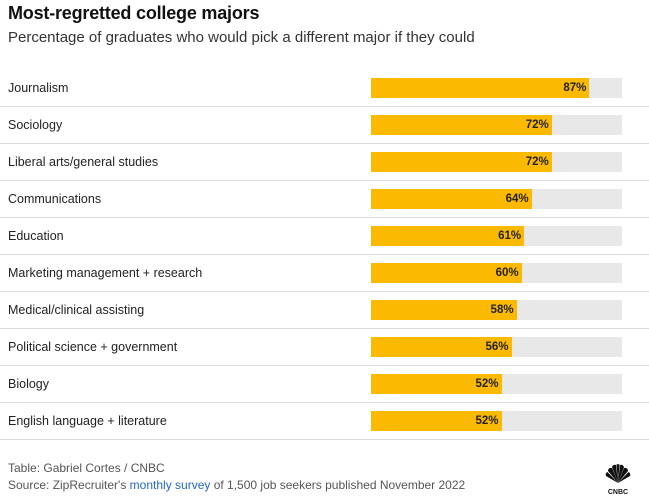 The width and height of the screenshot is (649, 502). What do you see at coordinates (502, 310) in the screenshot?
I see `data-label: 58%` at bounding box center [502, 310].